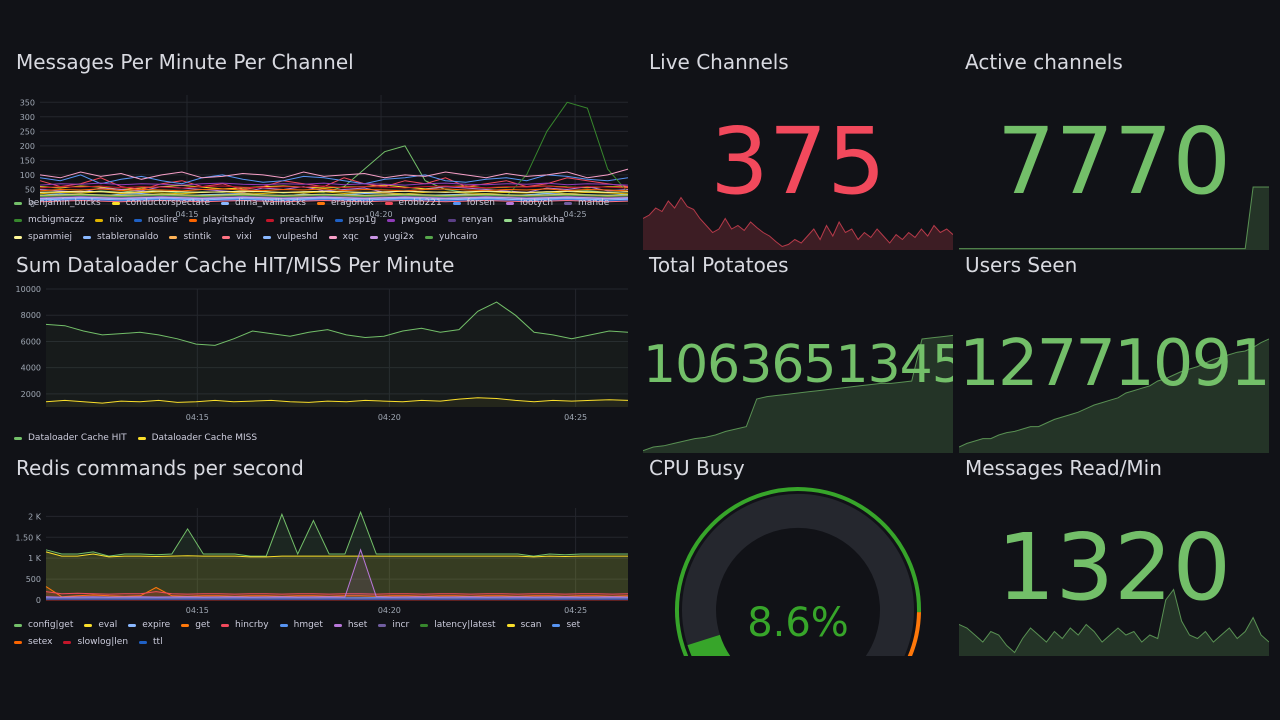  I want to click on legend-item: scan, so click(523, 625).